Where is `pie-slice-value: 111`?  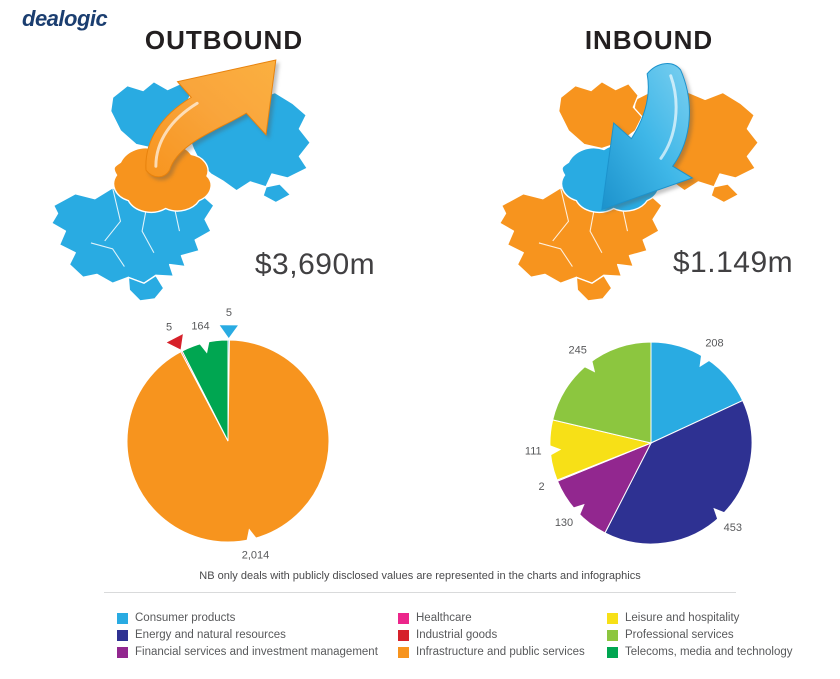 pie-slice-value: 111 is located at coordinates (533, 452).